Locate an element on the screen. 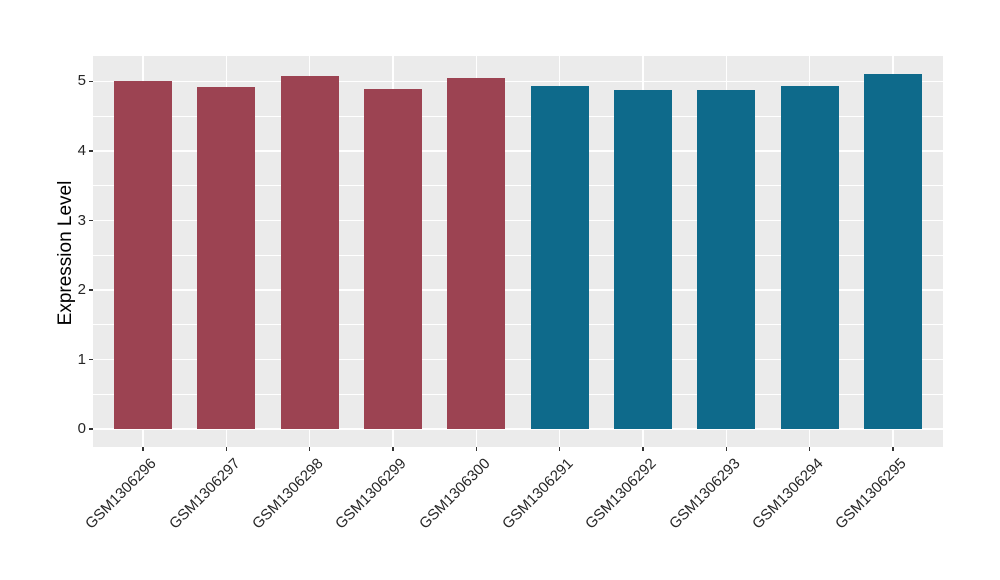 This screenshot has width=1000, height=580. y-tick-label: 5 is located at coordinates (81, 81).